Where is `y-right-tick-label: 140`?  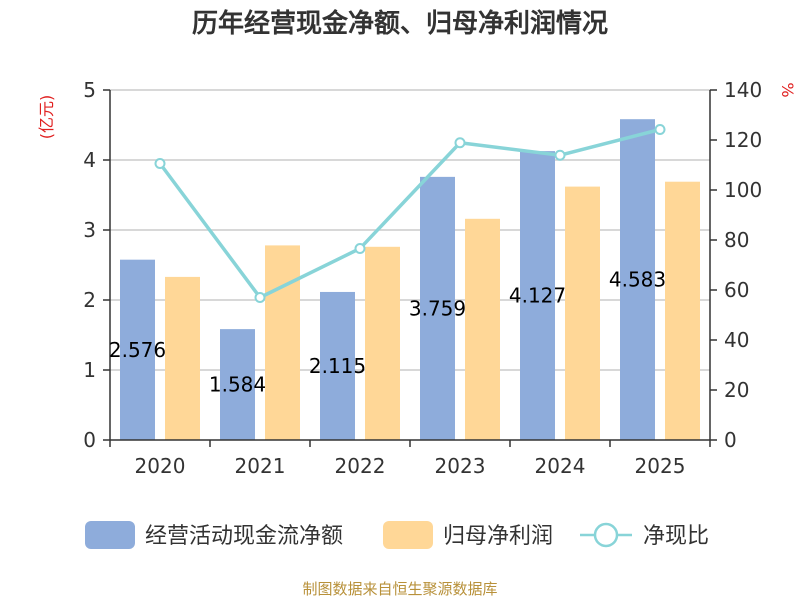 y-right-tick-label: 140 is located at coordinates (743, 90).